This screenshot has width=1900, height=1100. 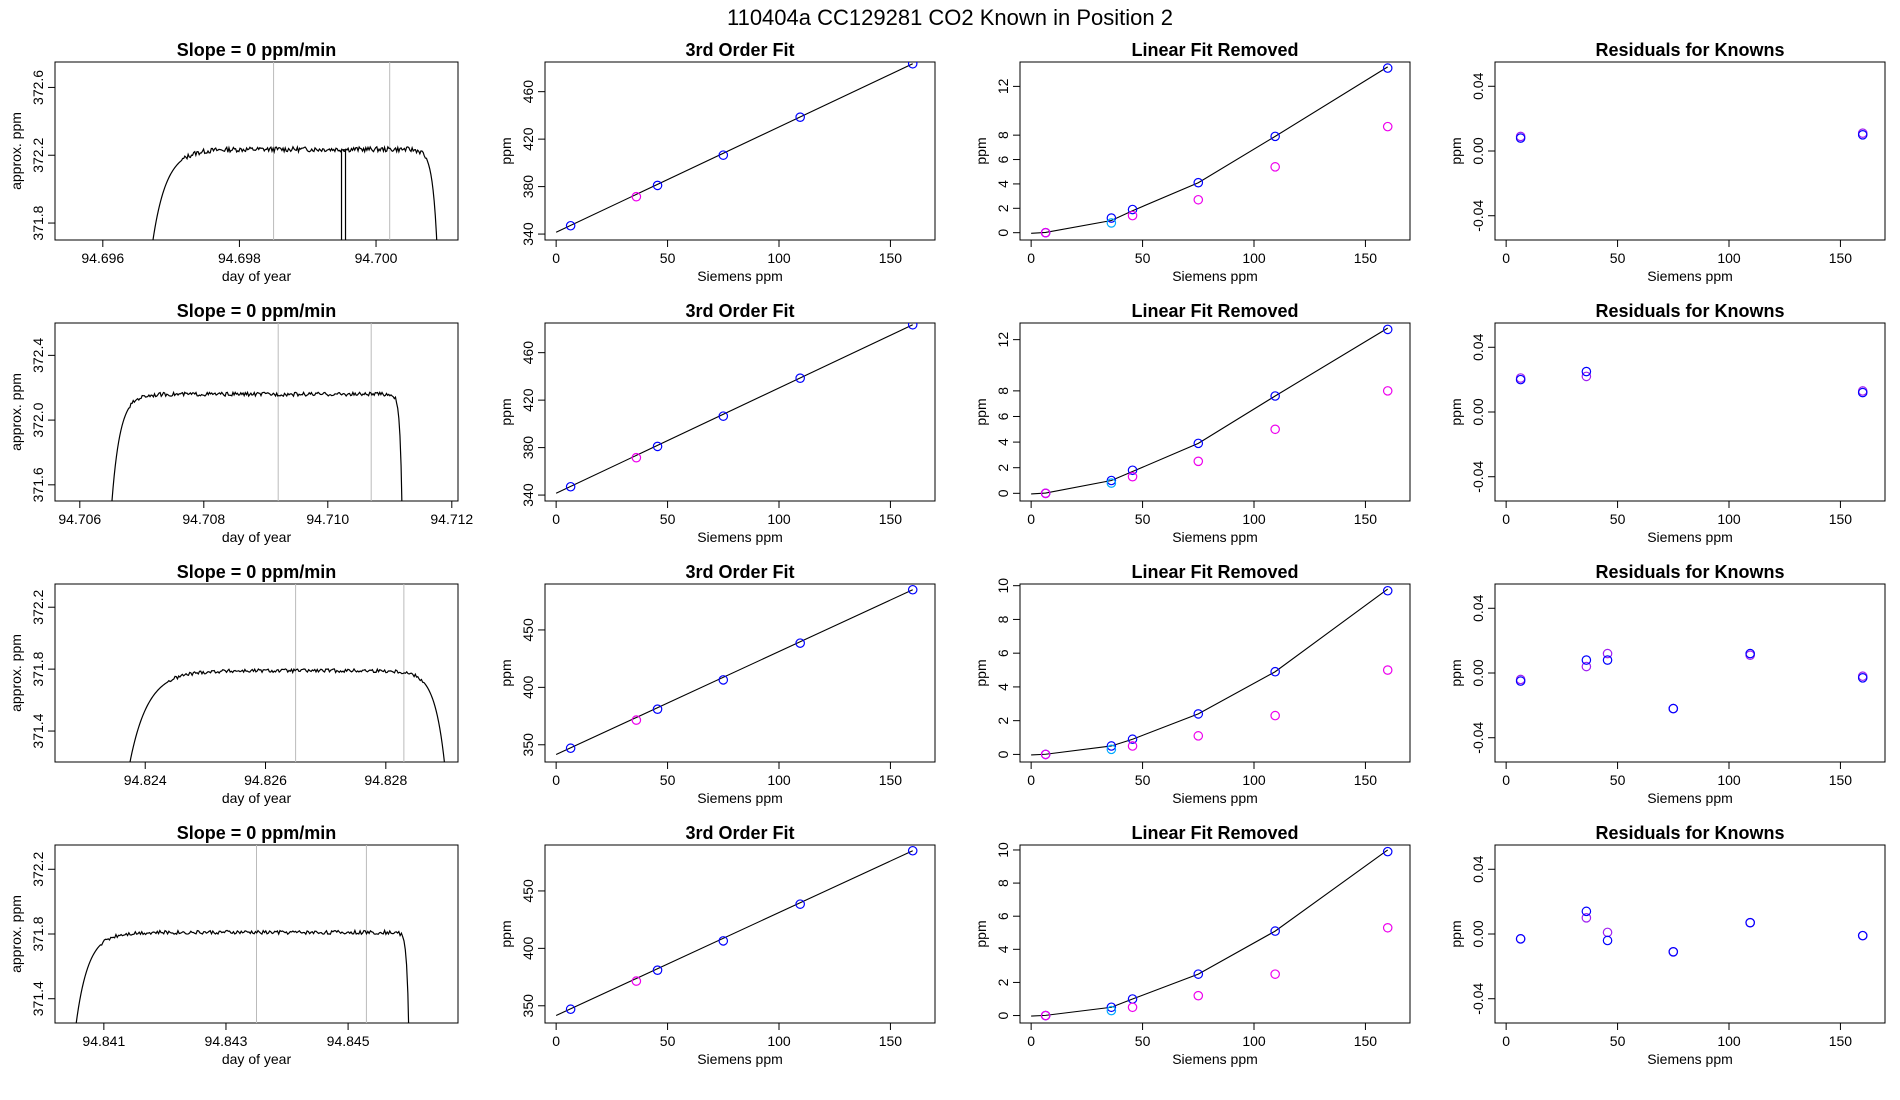 What do you see at coordinates (385, 780) in the screenshot?
I see `x-tick-label: 94.828` at bounding box center [385, 780].